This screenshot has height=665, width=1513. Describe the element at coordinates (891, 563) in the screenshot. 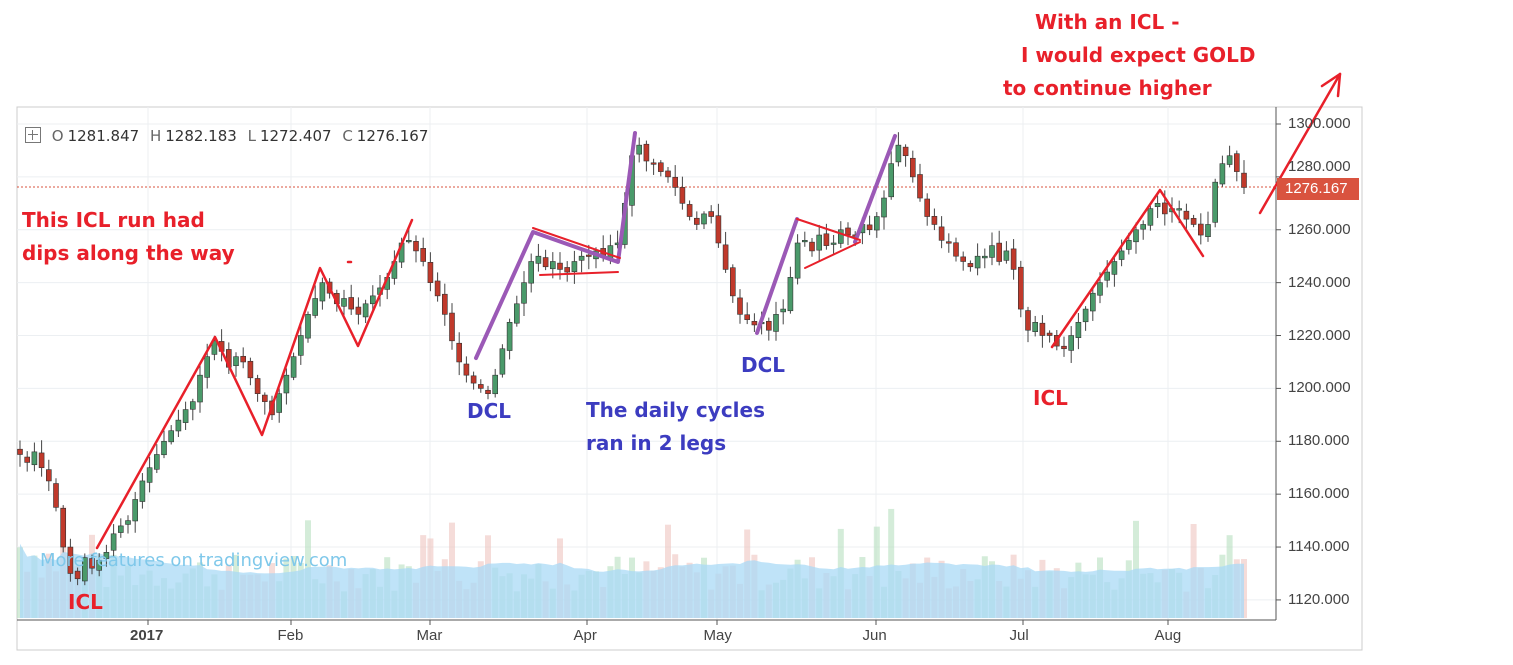

I see `volume-bar` at that location.